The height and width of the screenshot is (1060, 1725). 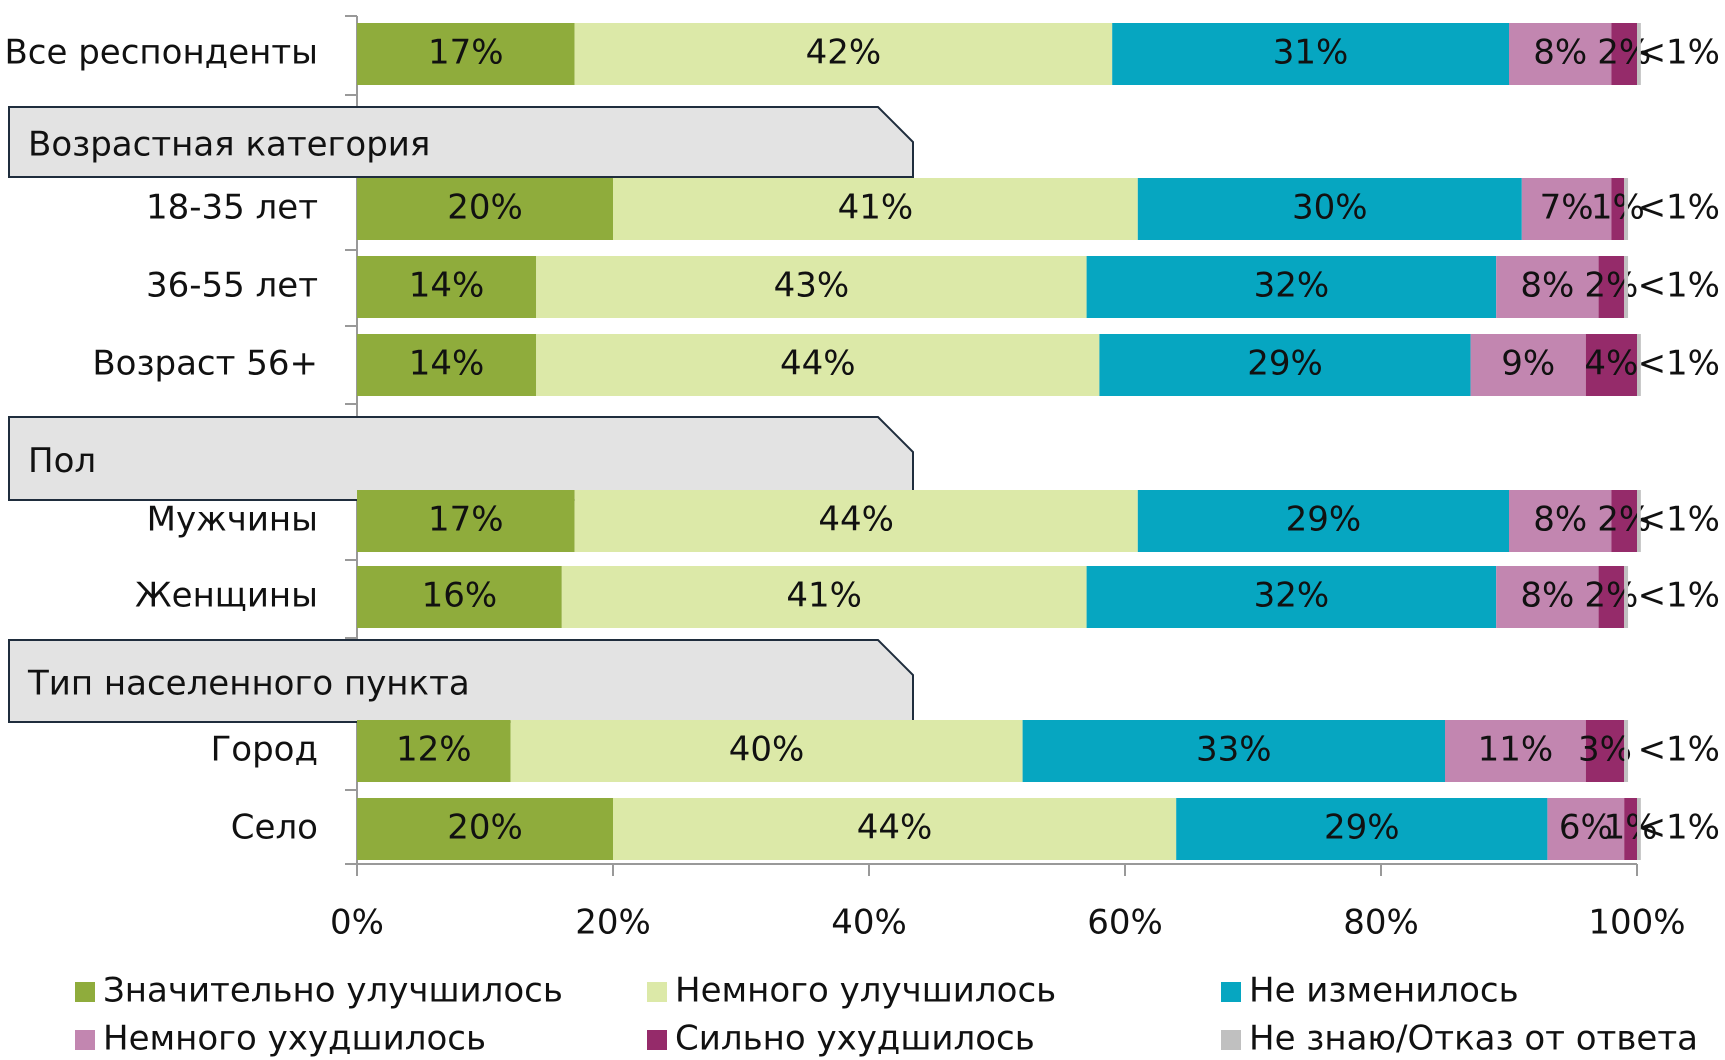 I want to click on data-label: 11%, so click(x=1516, y=750).